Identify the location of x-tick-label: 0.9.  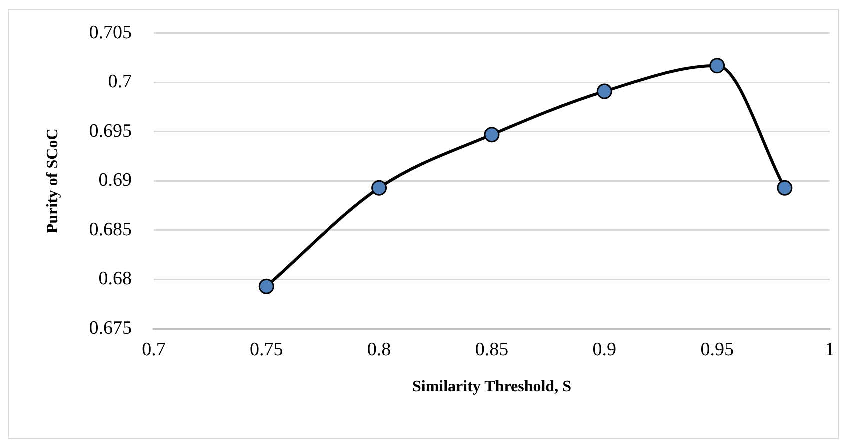
(604, 349).